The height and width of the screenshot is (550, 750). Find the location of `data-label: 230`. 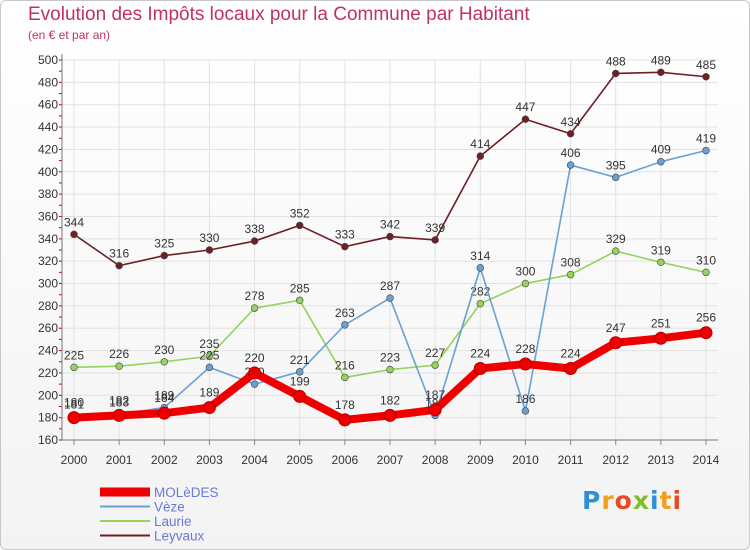

data-label: 230 is located at coordinates (164, 350).